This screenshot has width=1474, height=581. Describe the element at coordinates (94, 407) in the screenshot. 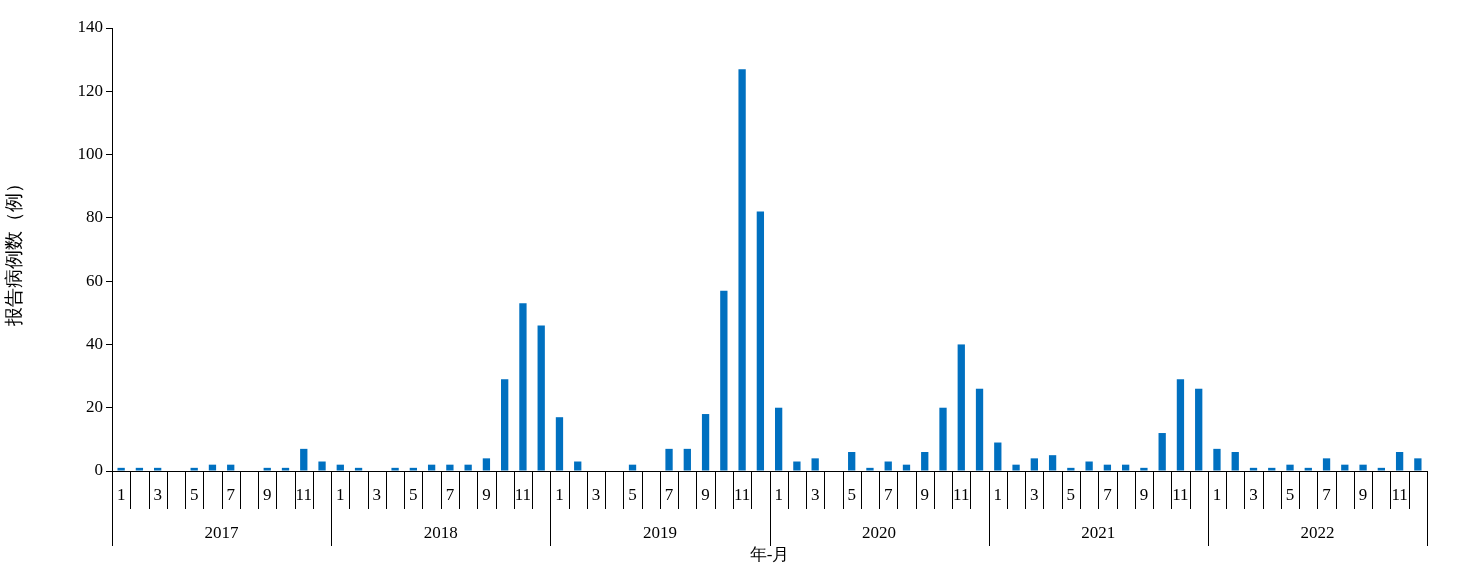

I see `y-tick-label: 20` at that location.